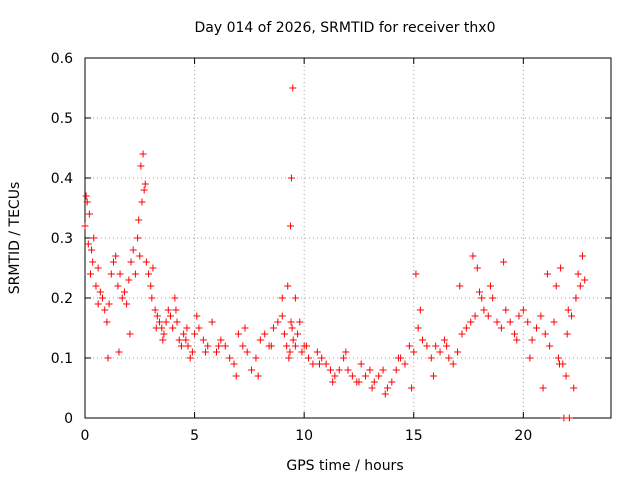 Image resolution: width=640 pixels, height=480 pixels. What do you see at coordinates (62, 59) in the screenshot?
I see `y-tick-label: 0.6` at bounding box center [62, 59].